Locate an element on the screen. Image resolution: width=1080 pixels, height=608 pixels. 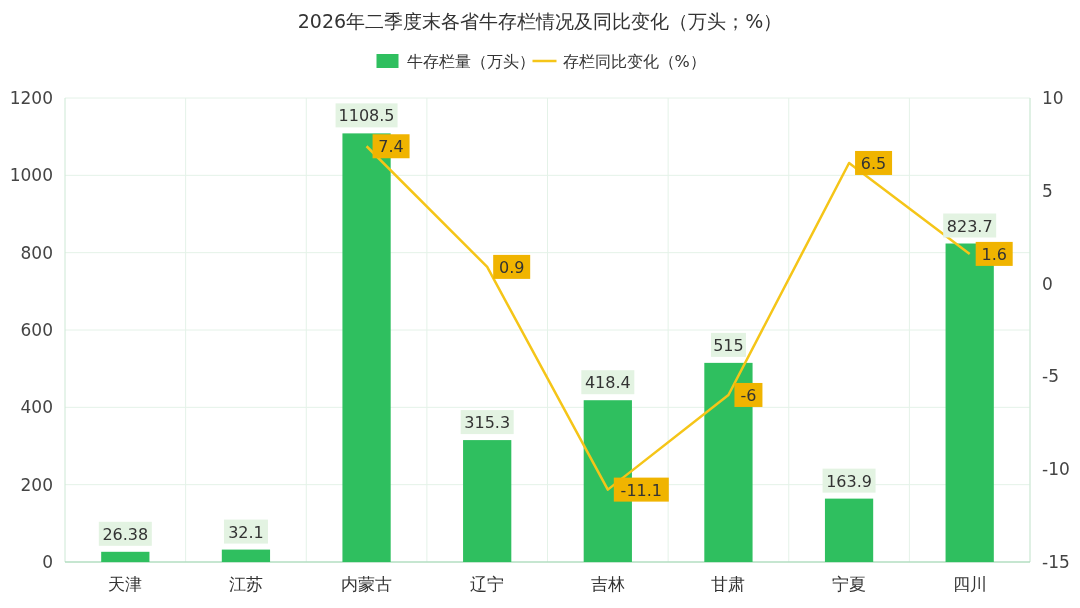
data-label: 315.3 is located at coordinates (487, 423).